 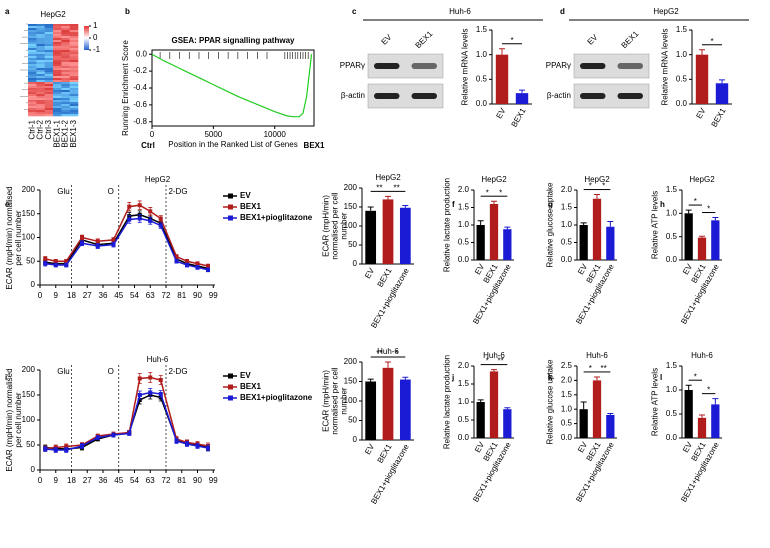 I want to click on legend-label: BEX1, so click(x=250, y=386).